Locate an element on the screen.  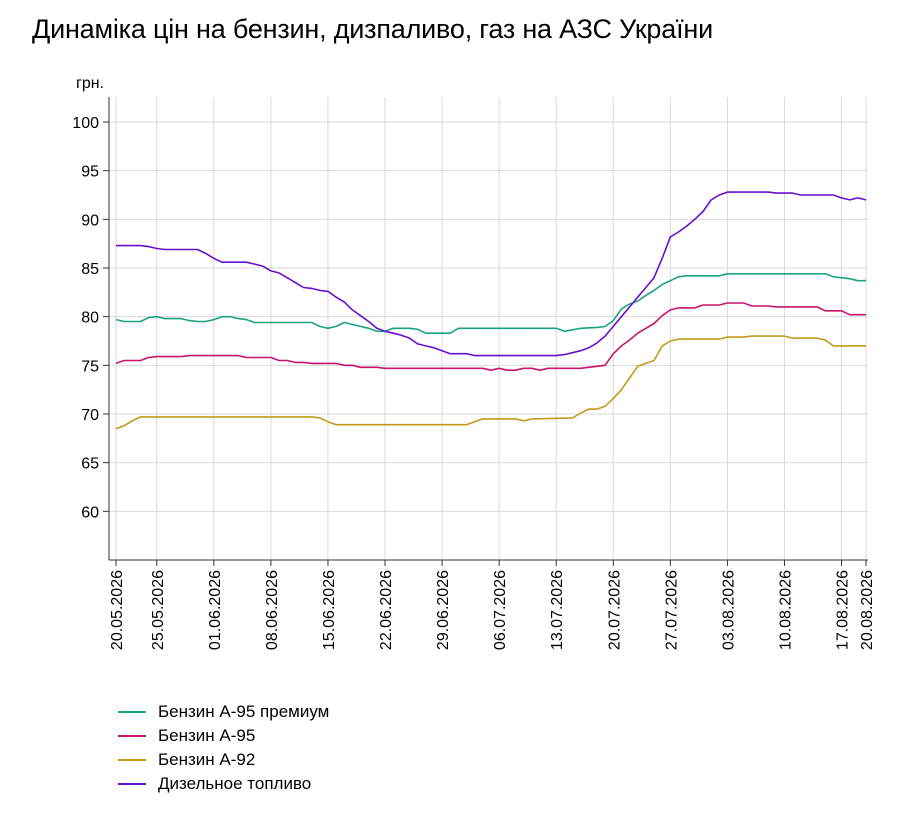
x-tick-label: 22.06.2026 is located at coordinates (386, 610).